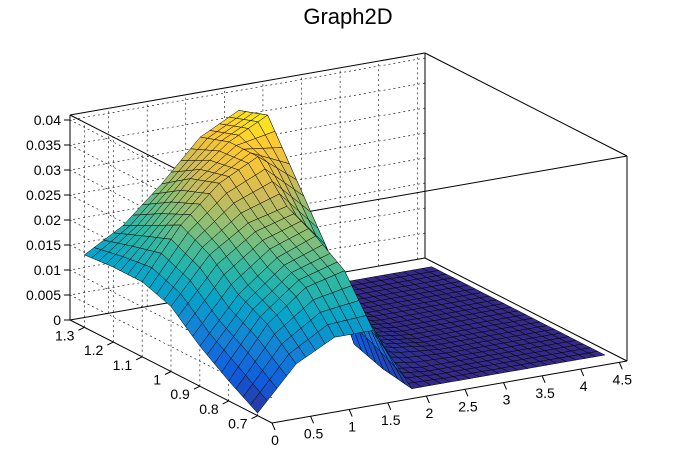  I want to click on z-tick-label: 0.005, so click(43, 295).